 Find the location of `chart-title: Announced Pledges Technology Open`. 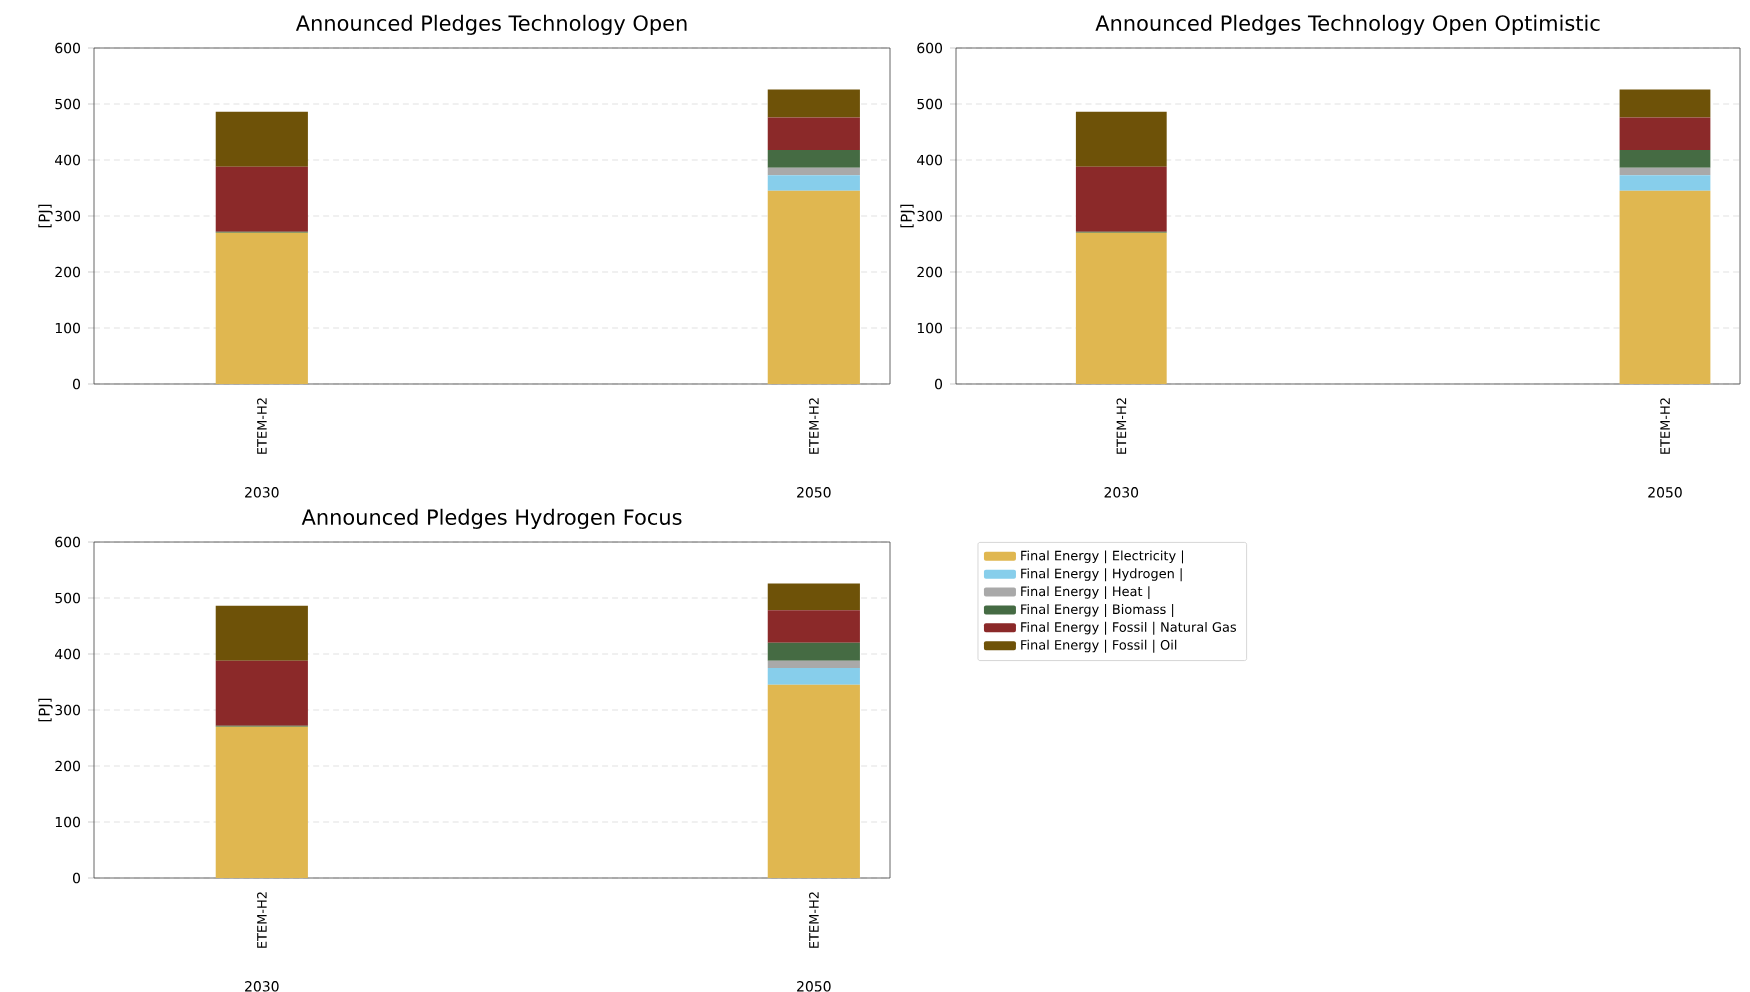

chart-title: Announced Pledges Technology Open is located at coordinates (491, 24).